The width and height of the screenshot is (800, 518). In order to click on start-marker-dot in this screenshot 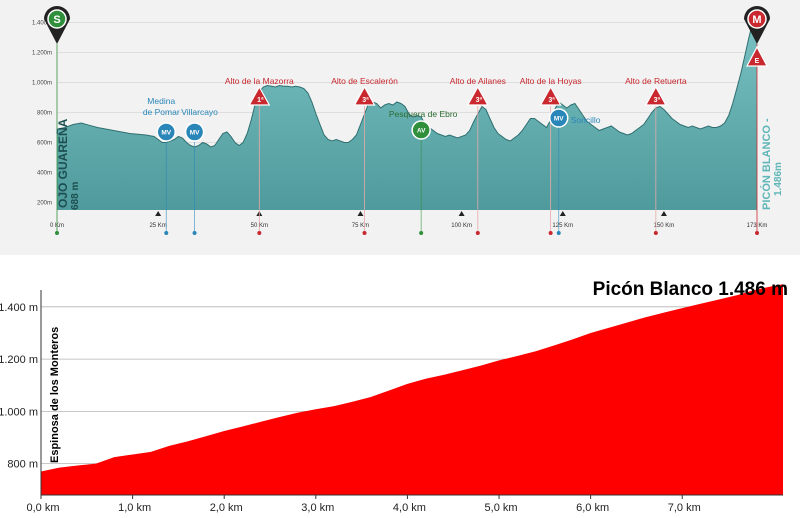, I will do `click(57, 233)`.